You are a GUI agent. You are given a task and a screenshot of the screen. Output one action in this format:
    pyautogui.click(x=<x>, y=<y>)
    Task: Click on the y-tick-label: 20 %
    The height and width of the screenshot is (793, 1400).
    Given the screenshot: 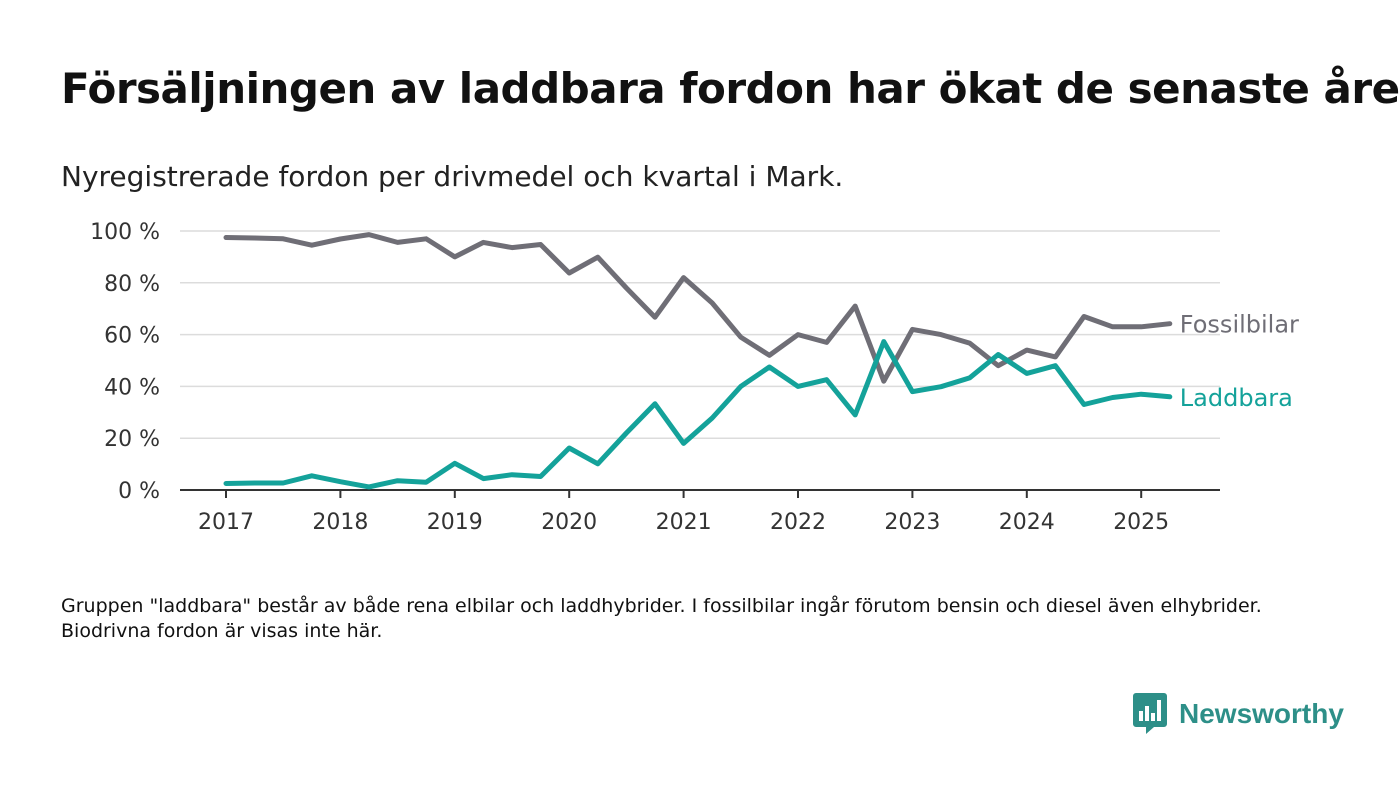 What is the action you would take?
    pyautogui.click(x=132, y=439)
    